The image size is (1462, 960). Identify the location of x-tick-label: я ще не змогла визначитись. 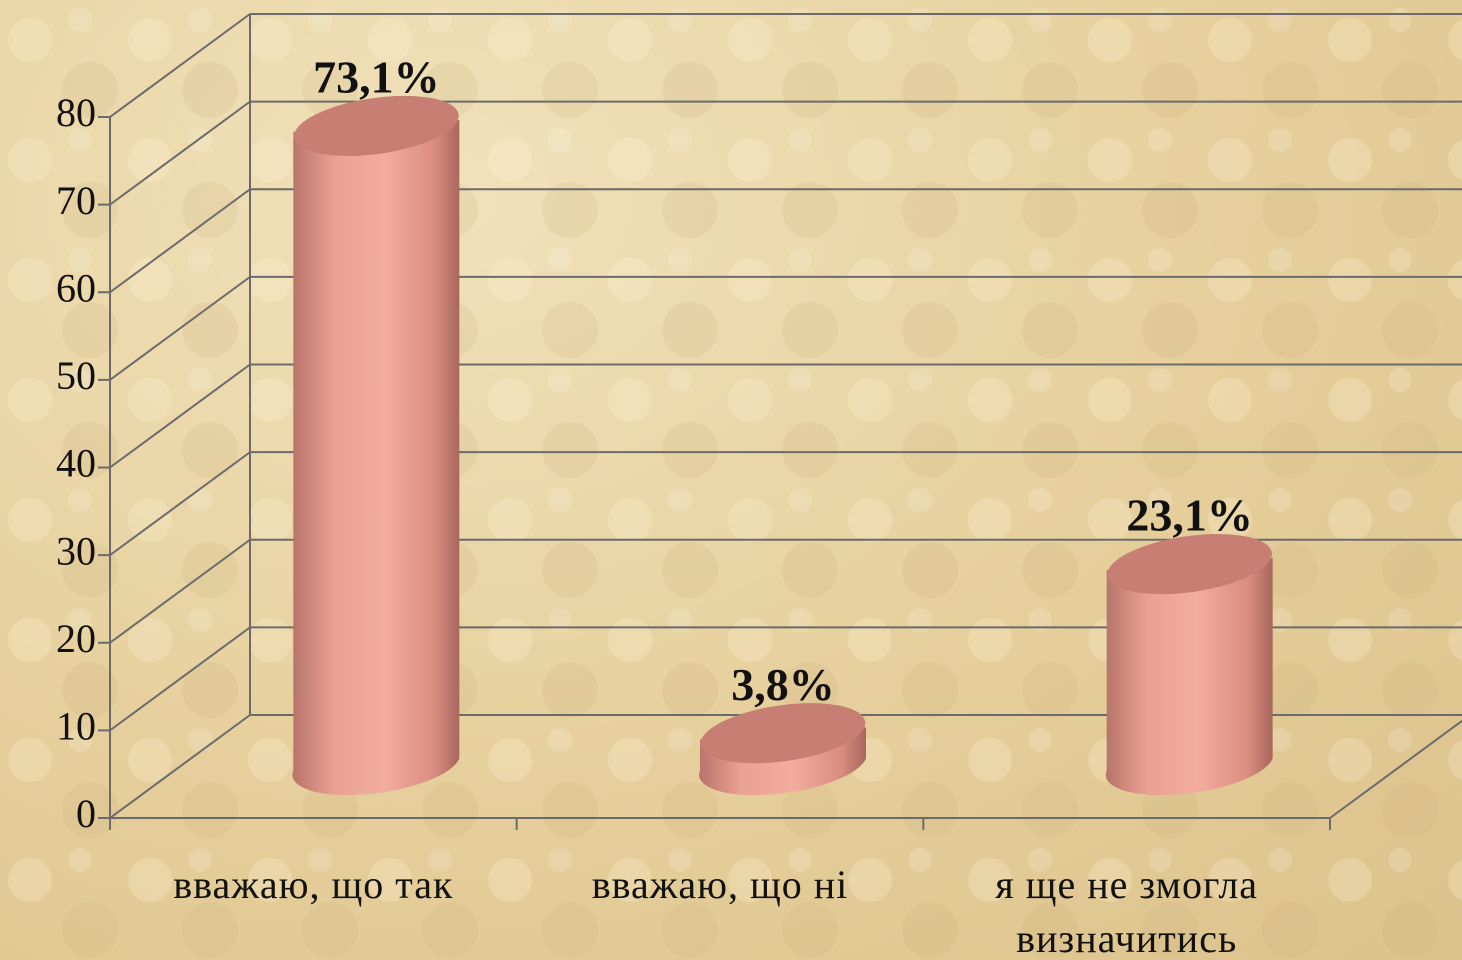
(1127, 911).